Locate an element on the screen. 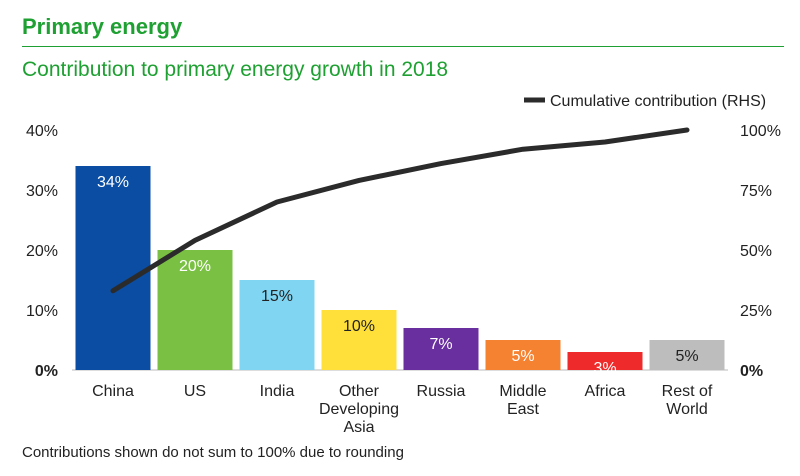 This screenshot has width=800, height=476. y-tick-left: 0% is located at coordinates (46, 371).